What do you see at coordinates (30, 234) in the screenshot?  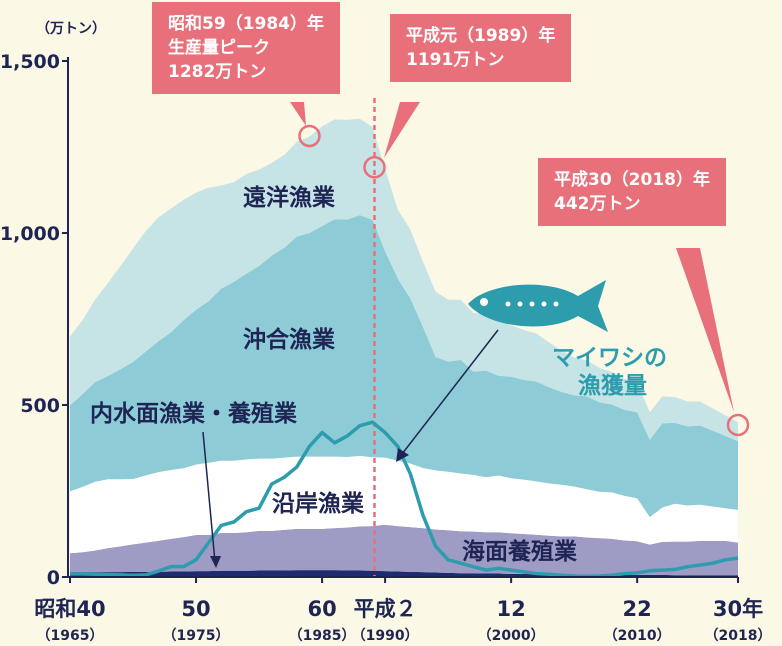 I see `y-tick-label: 1,000` at bounding box center [30, 234].